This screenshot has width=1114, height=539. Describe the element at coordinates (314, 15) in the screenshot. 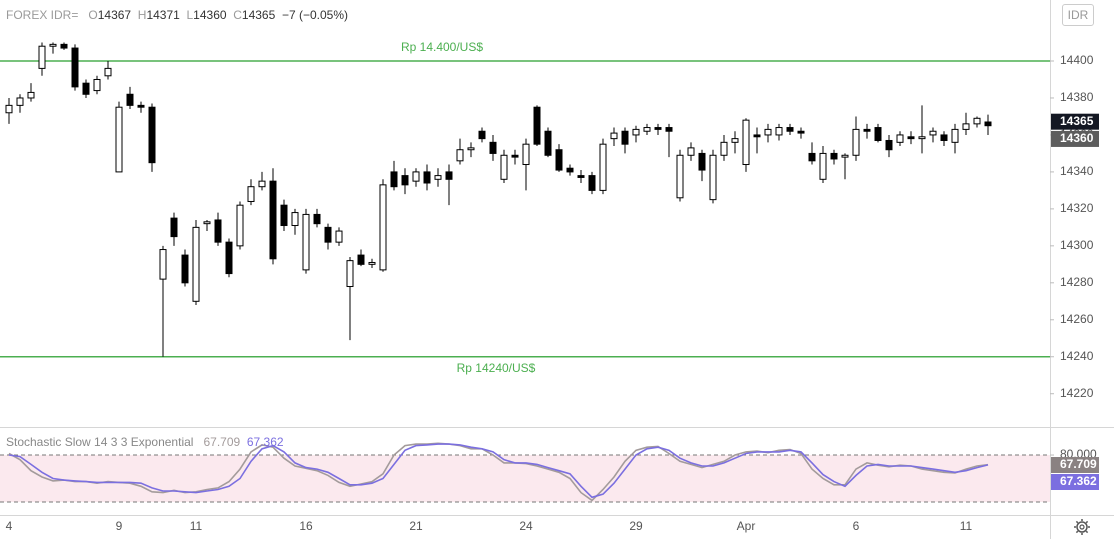

I see `change: −7 (−0.05%)` at that location.